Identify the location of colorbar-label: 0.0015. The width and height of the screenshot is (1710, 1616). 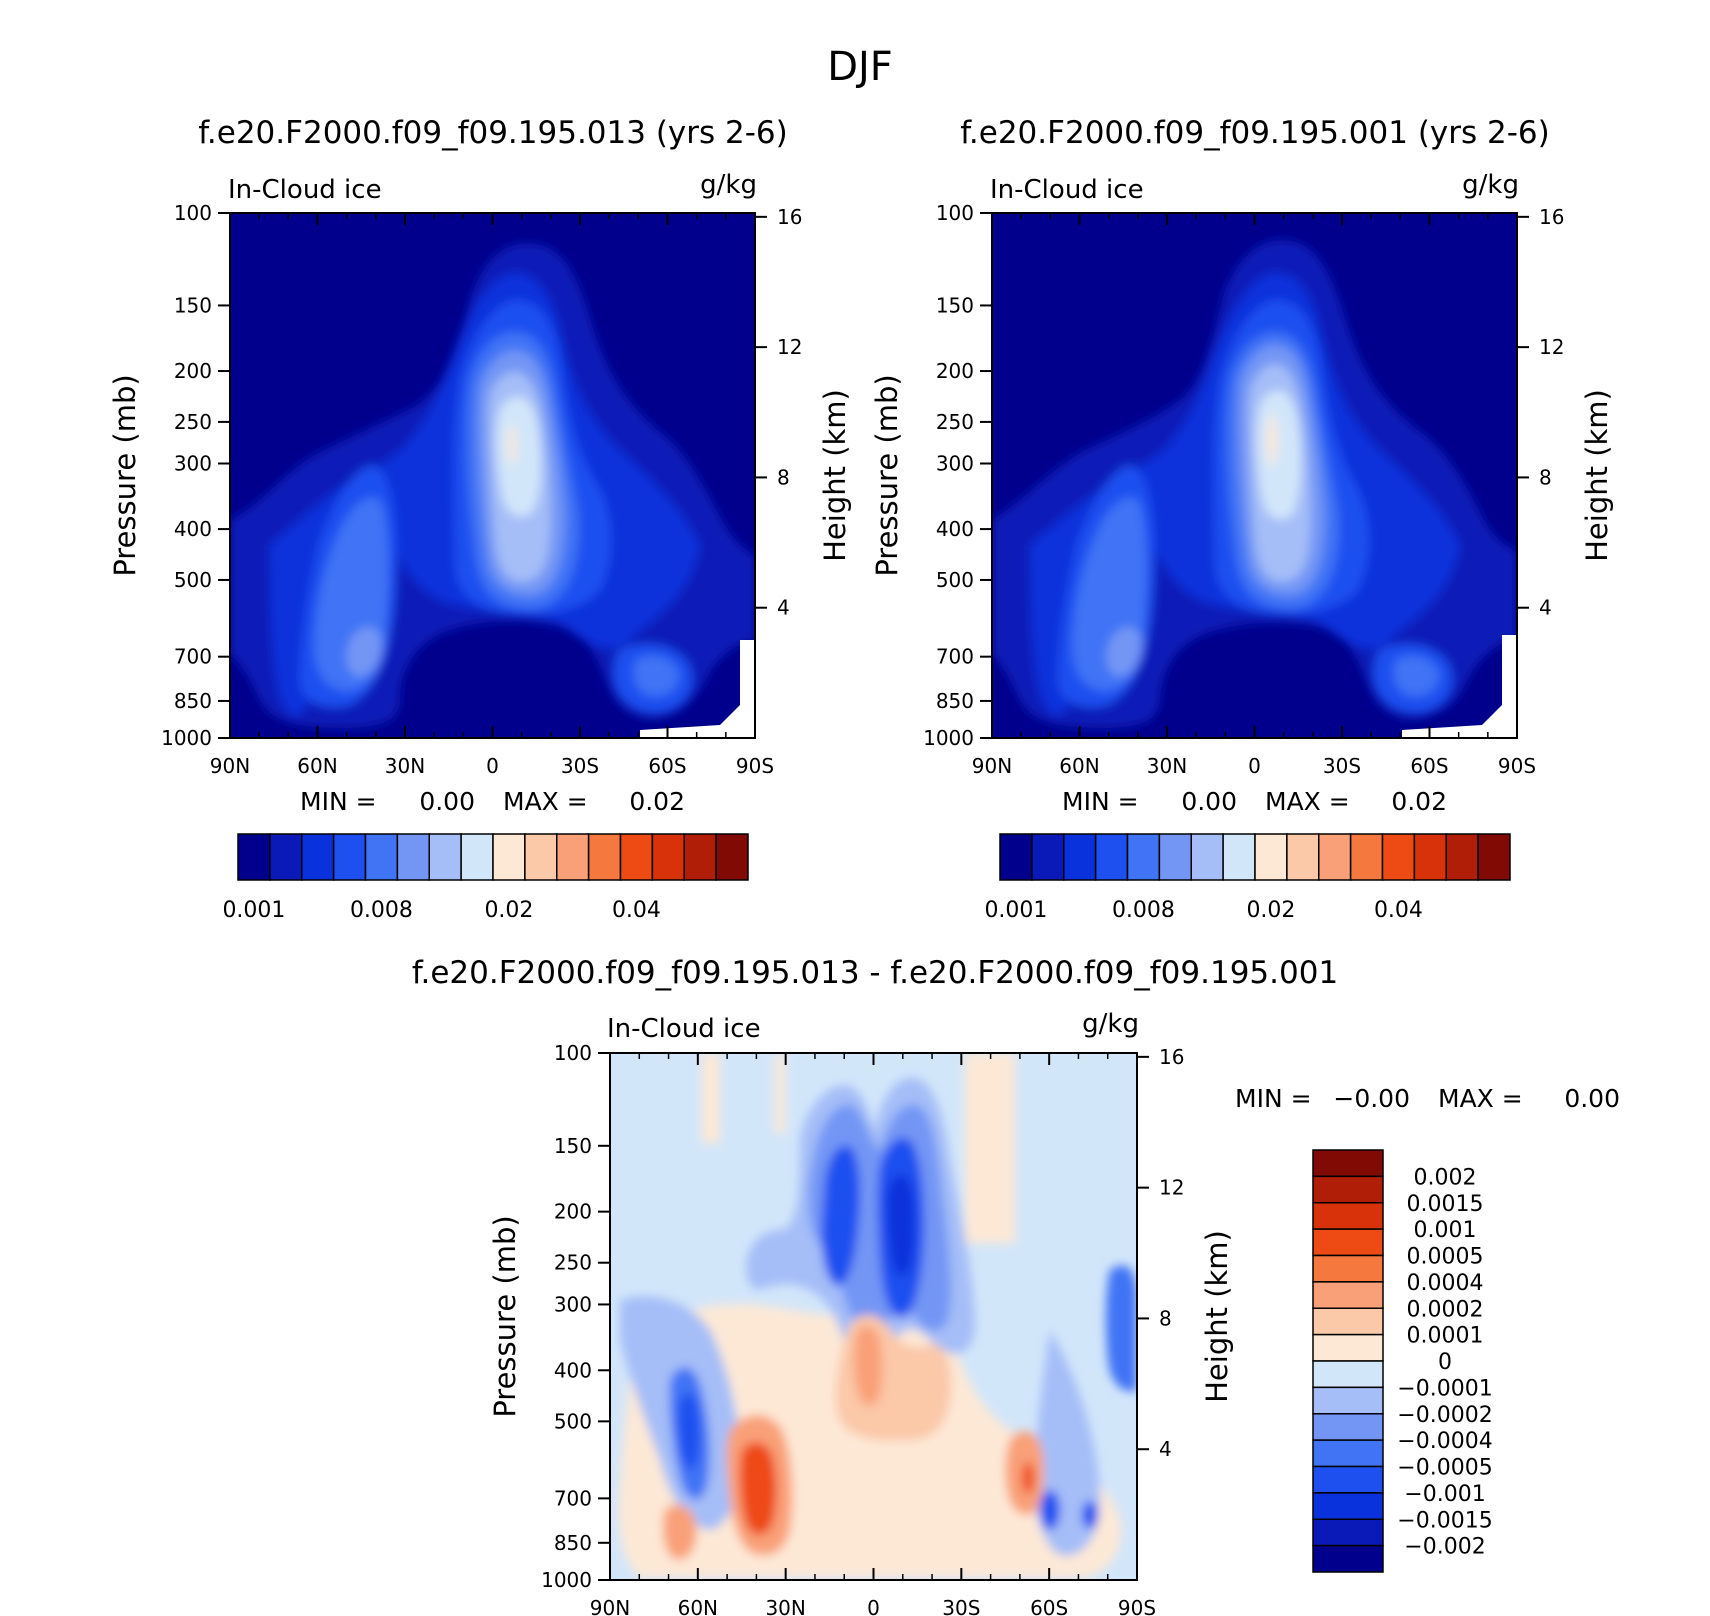
(1445, 1204).